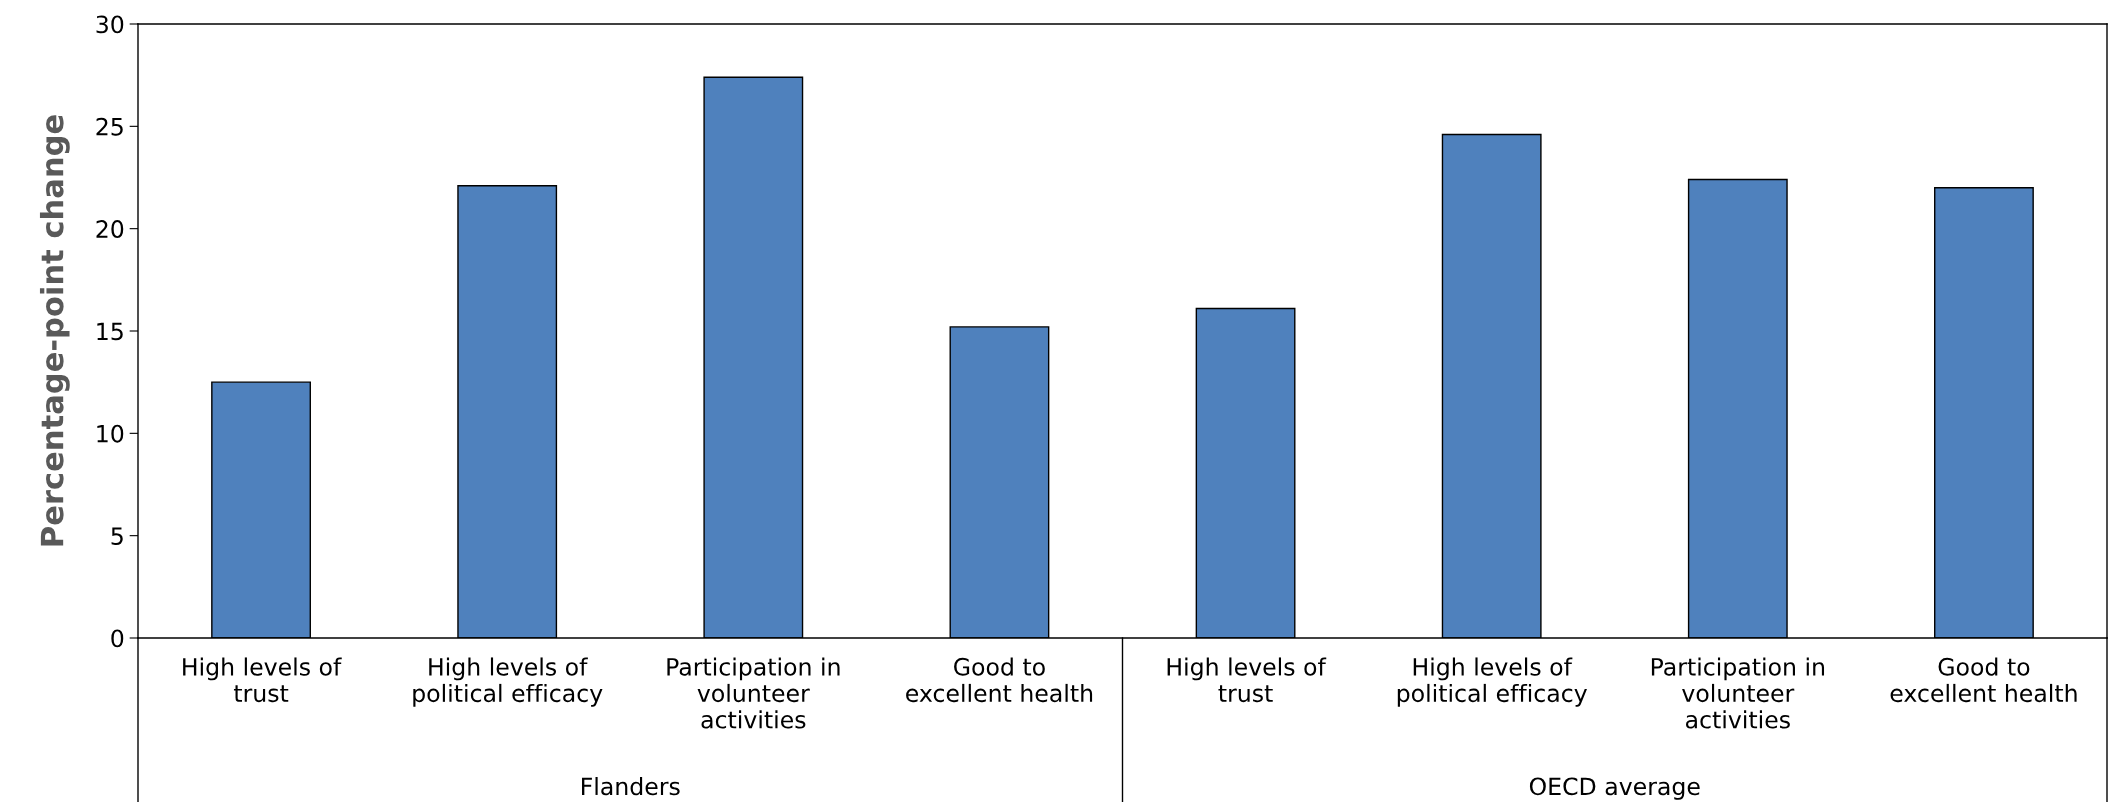 This screenshot has width=2114, height=802. What do you see at coordinates (109, 126) in the screenshot?
I see `y-tick-label: 25` at bounding box center [109, 126].